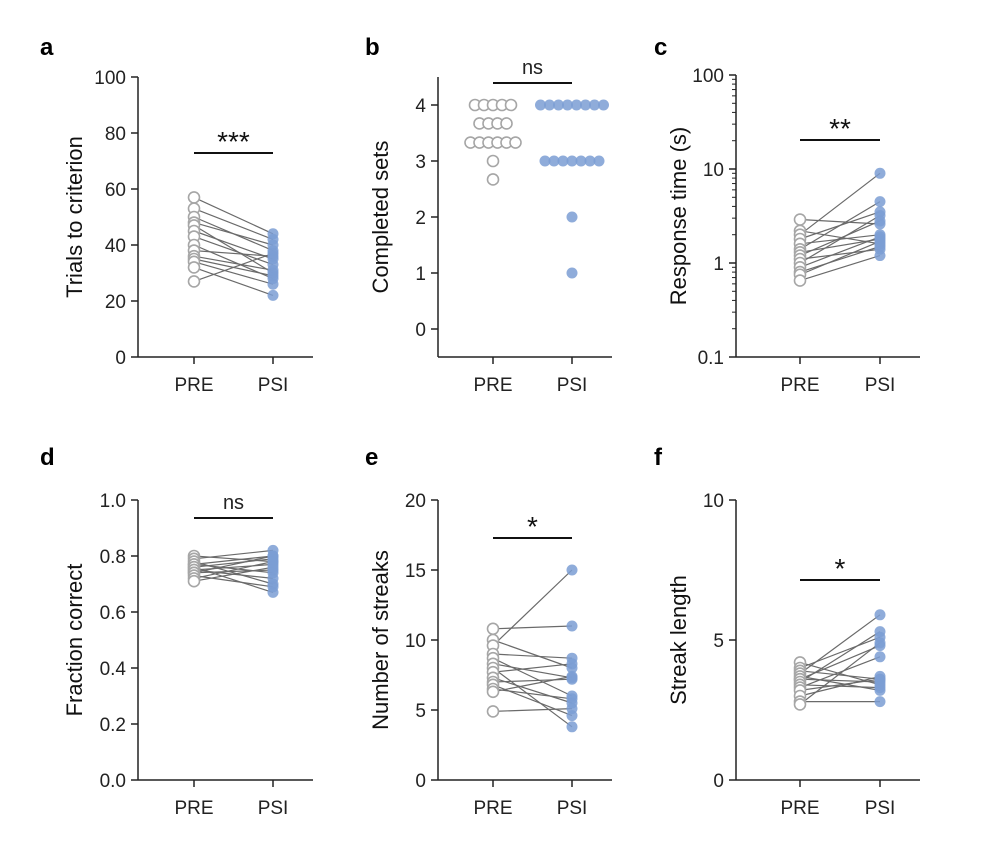 The image size is (988, 842). I want to click on significance-label: ns, so click(233, 503).